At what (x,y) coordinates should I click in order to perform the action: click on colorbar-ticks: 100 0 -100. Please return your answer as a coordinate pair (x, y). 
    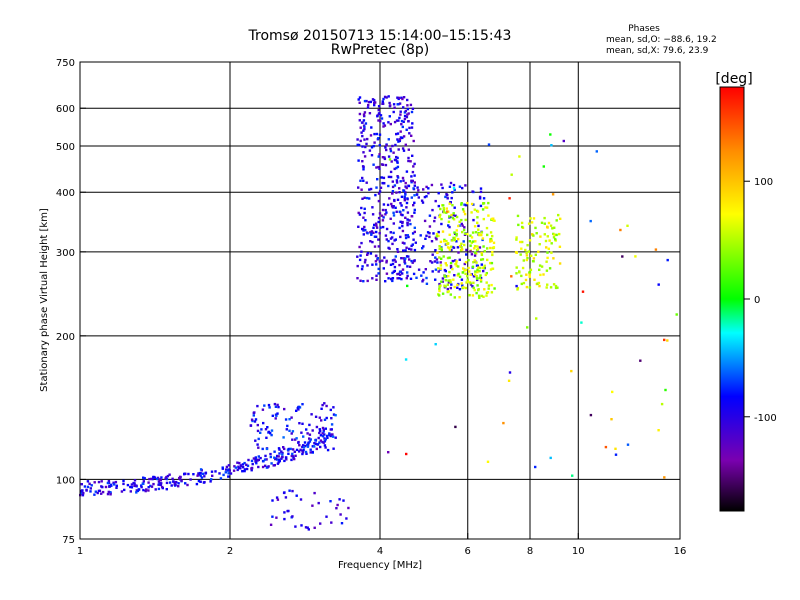
    Looking at the image, I should click on (760, 300).